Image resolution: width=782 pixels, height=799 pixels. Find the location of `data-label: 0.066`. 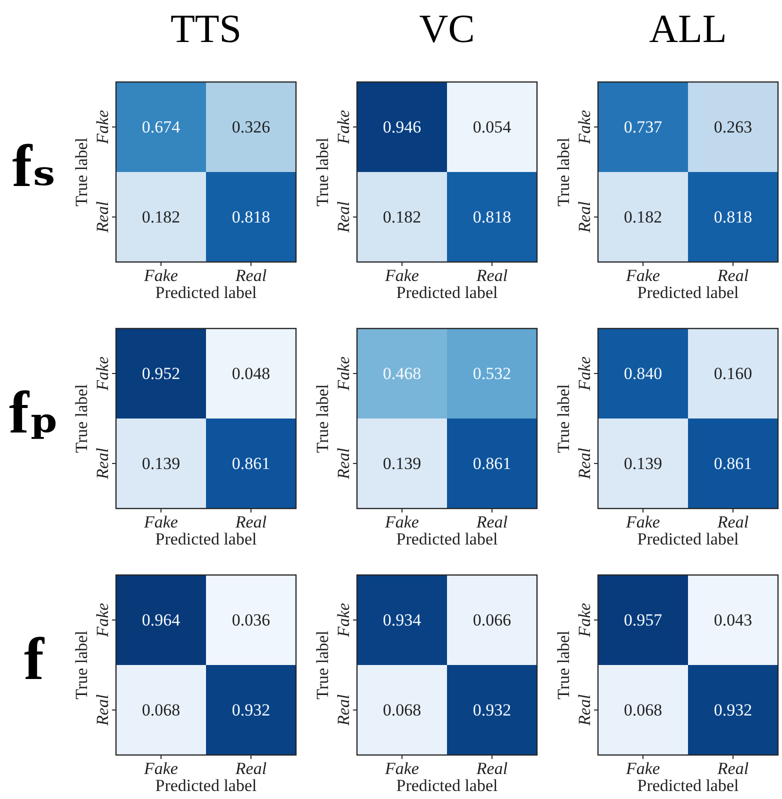

data-label: 0.066 is located at coordinates (492, 620).